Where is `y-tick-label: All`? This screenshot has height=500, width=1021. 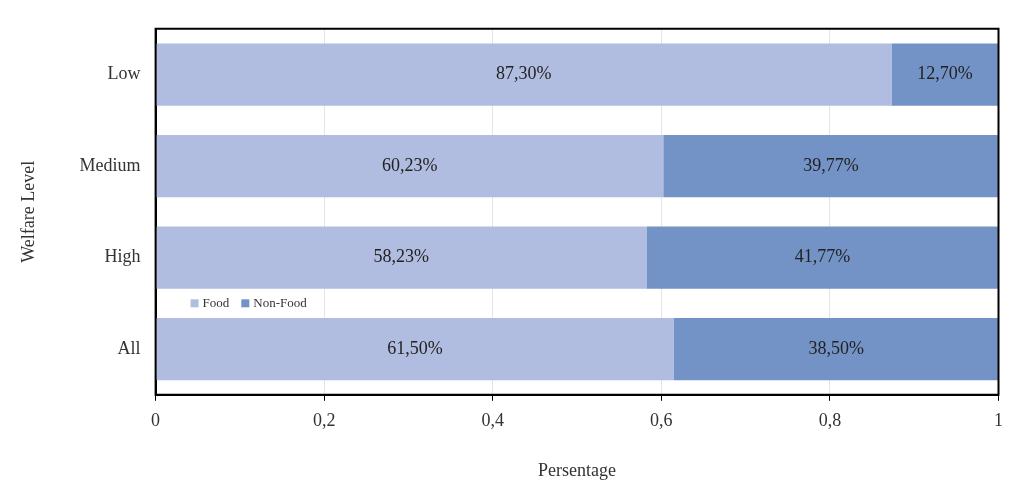
y-tick-label: All is located at coordinates (129, 347).